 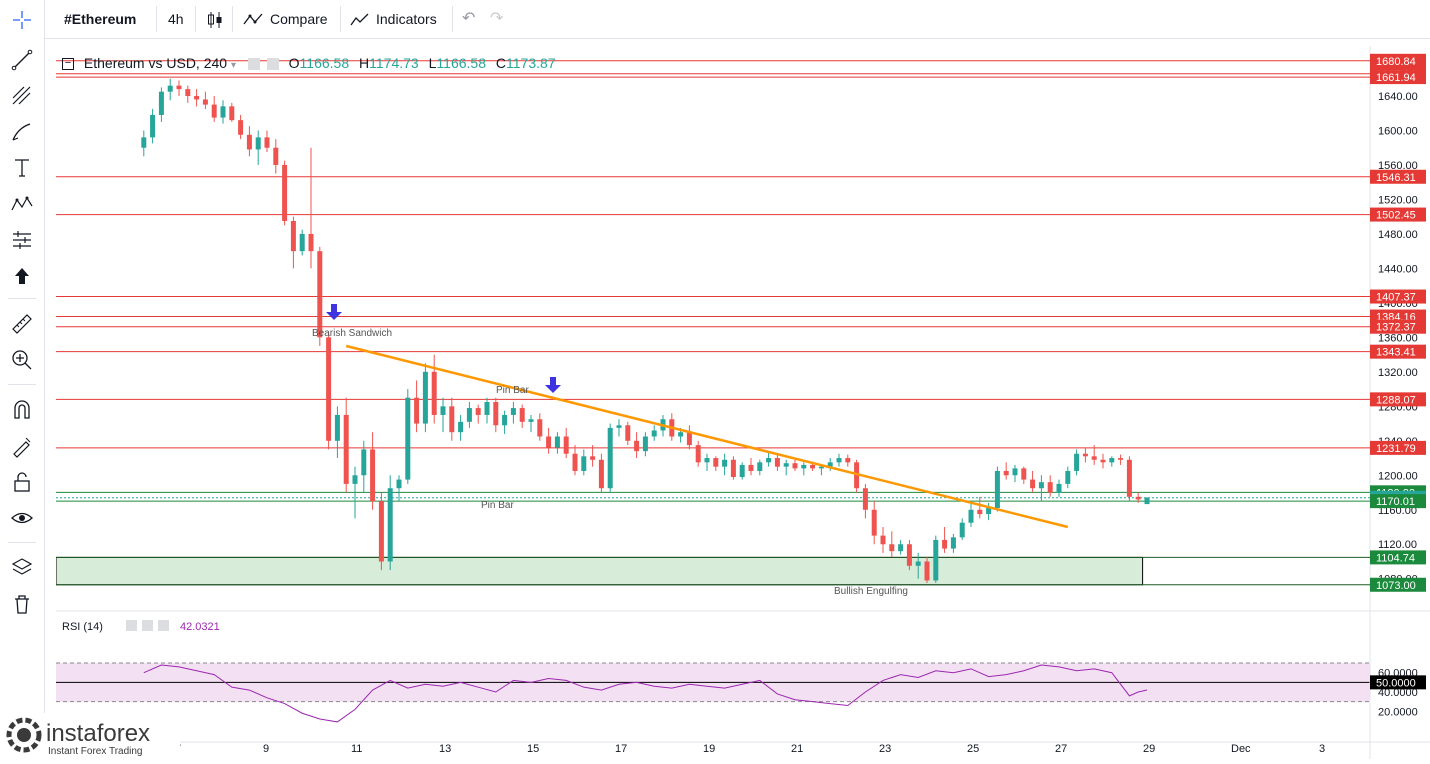 What do you see at coordinates (272, 64) in the screenshot?
I see `gear-icon` at bounding box center [272, 64].